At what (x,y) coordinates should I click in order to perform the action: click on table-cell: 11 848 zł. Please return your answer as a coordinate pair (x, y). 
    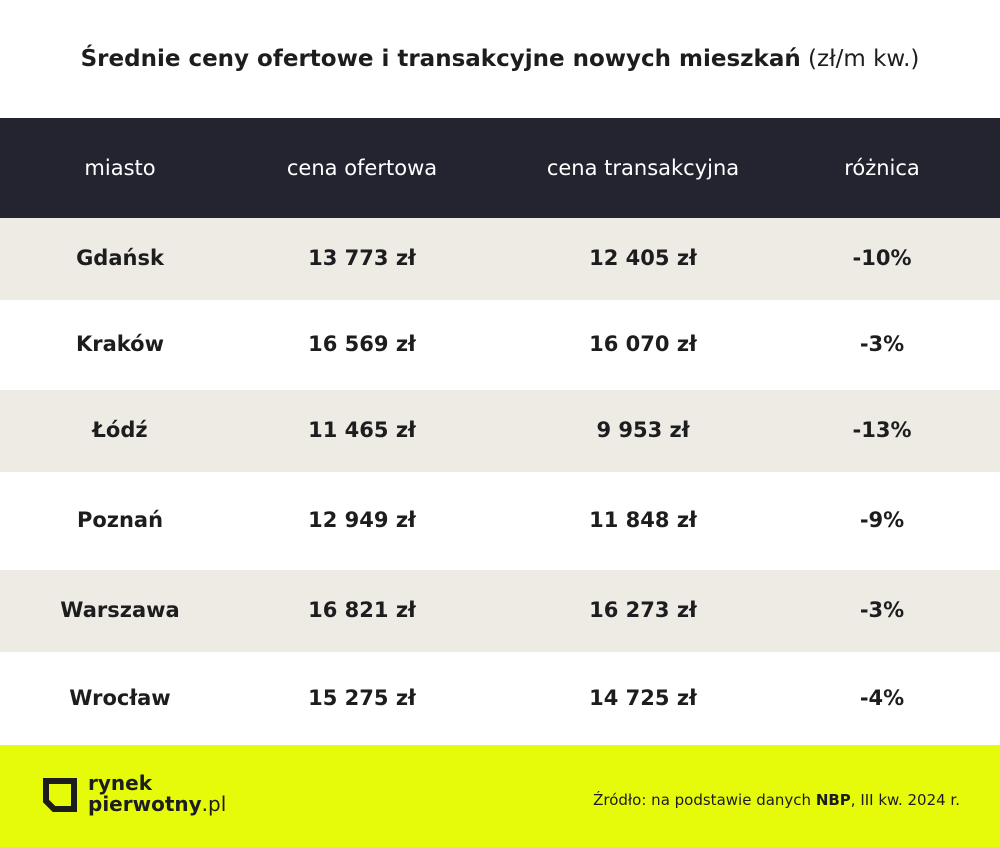
    Looking at the image, I should click on (643, 520).